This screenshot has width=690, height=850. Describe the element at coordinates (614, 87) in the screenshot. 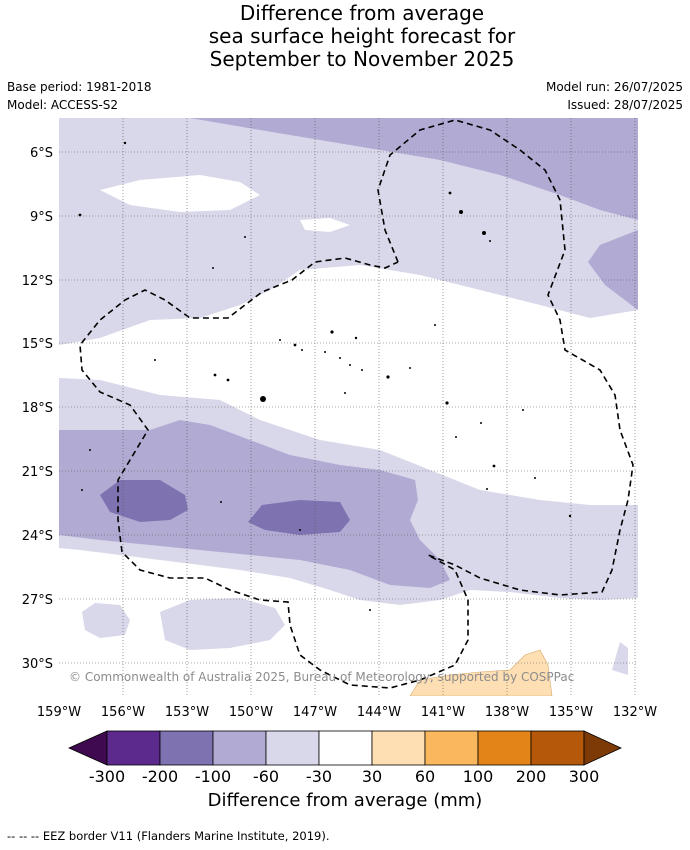

I see `model-run: Model run: 26/07/2025` at that location.